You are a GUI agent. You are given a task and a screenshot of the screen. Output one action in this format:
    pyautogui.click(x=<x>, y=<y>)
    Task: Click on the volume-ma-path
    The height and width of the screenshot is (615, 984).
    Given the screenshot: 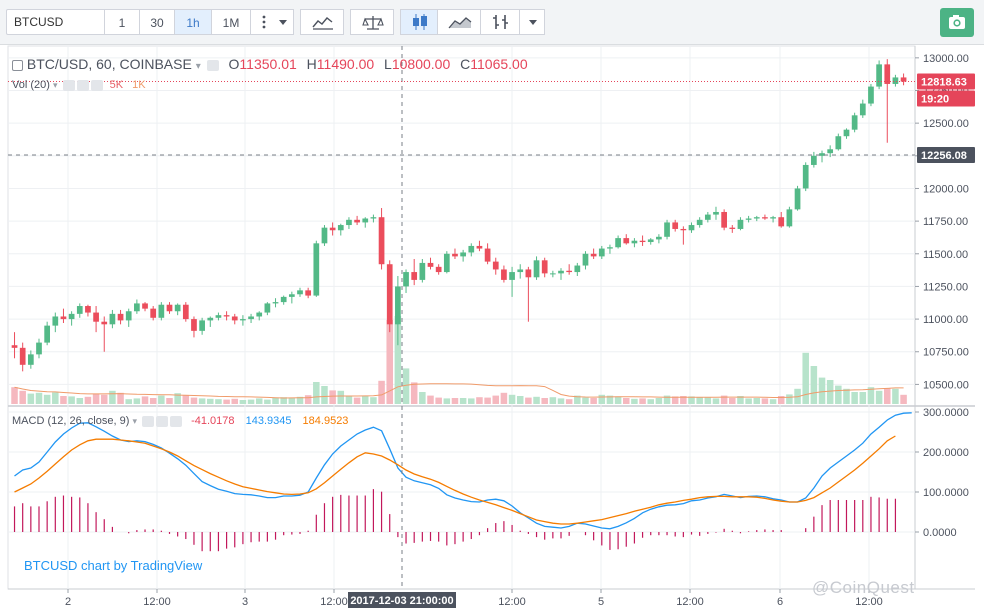 What is the action you would take?
    pyautogui.click(x=459, y=391)
    